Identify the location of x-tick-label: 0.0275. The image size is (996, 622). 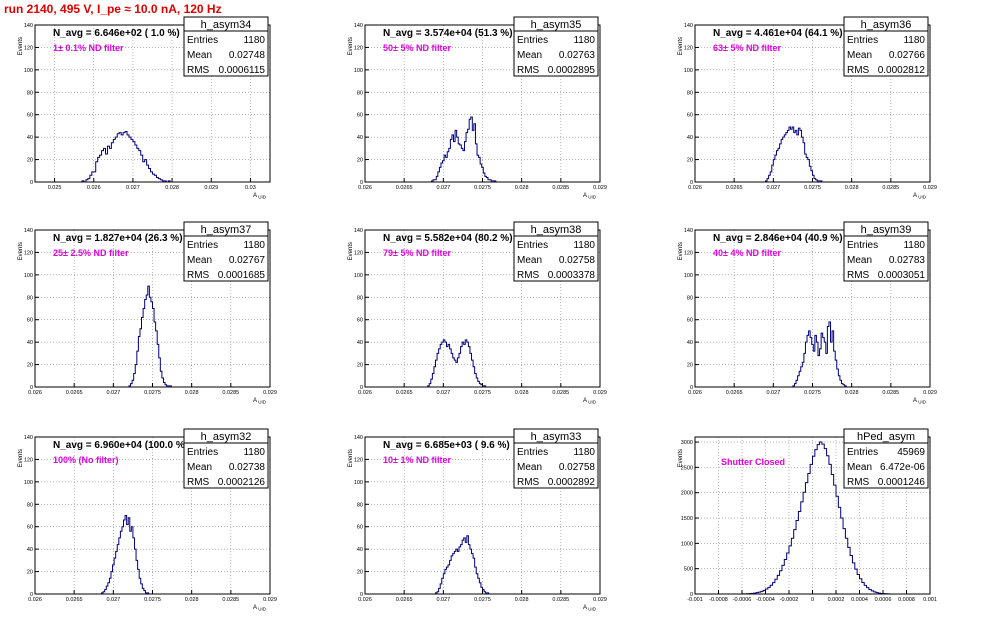
(482, 188).